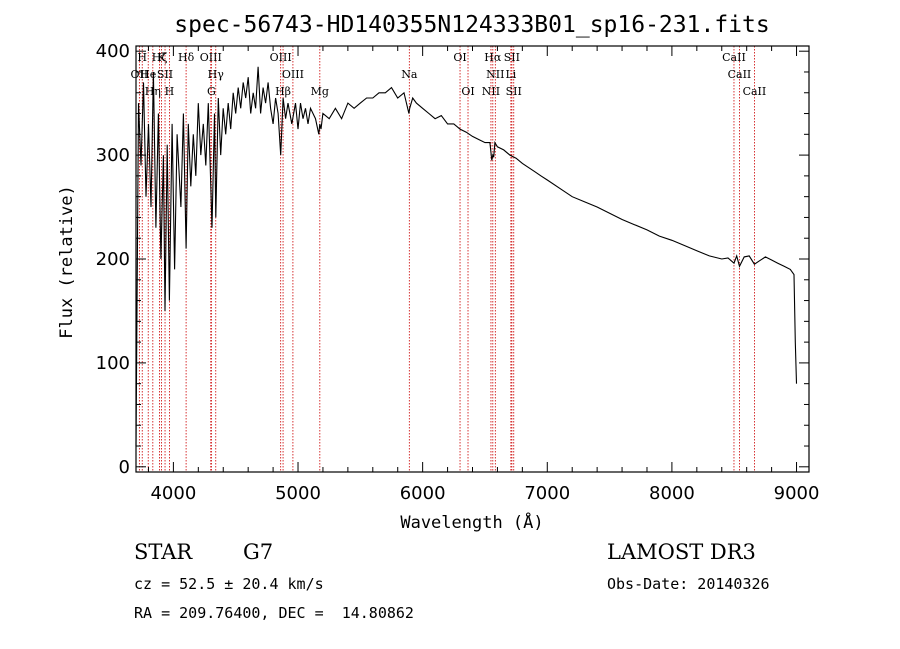 Image resolution: width=900 pixels, height=649 pixels. I want to click on line-label: Mg, so click(320, 91).